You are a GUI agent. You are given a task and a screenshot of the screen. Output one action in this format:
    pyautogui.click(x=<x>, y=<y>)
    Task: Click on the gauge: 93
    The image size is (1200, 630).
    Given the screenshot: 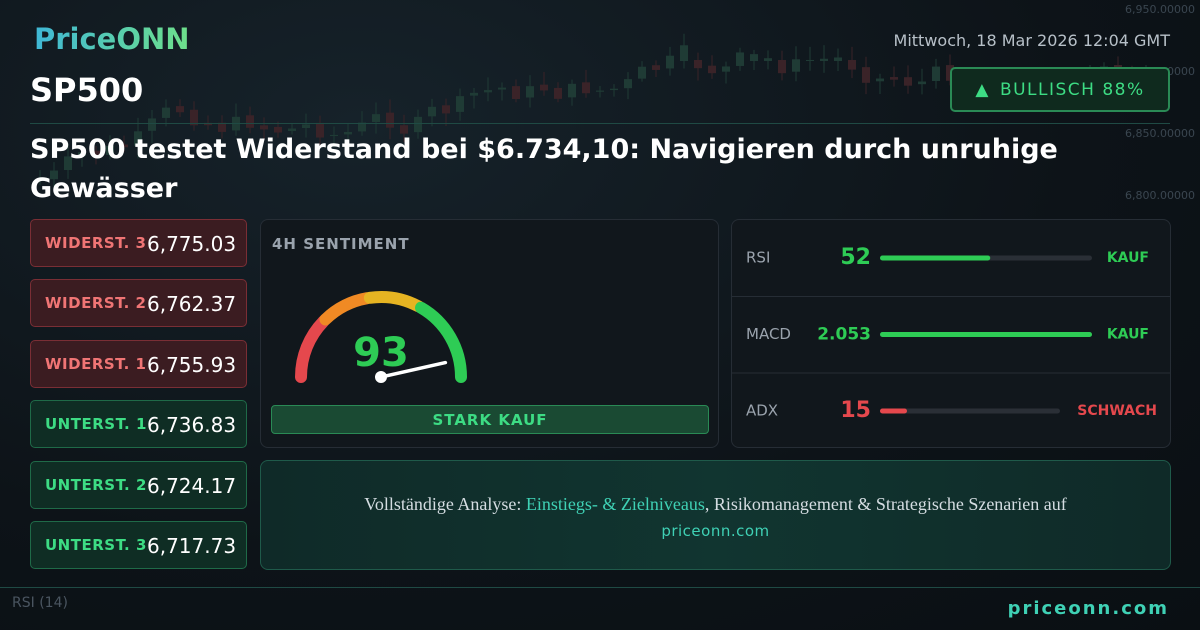 What is the action you would take?
    pyautogui.click(x=381, y=337)
    